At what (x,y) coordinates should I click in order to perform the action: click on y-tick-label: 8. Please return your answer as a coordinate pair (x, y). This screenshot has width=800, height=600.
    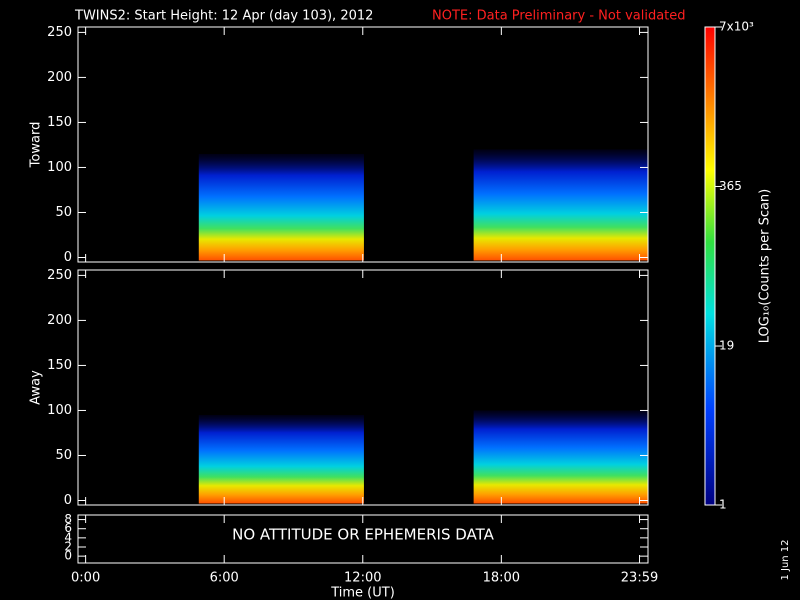
    Looking at the image, I should click on (68, 519).